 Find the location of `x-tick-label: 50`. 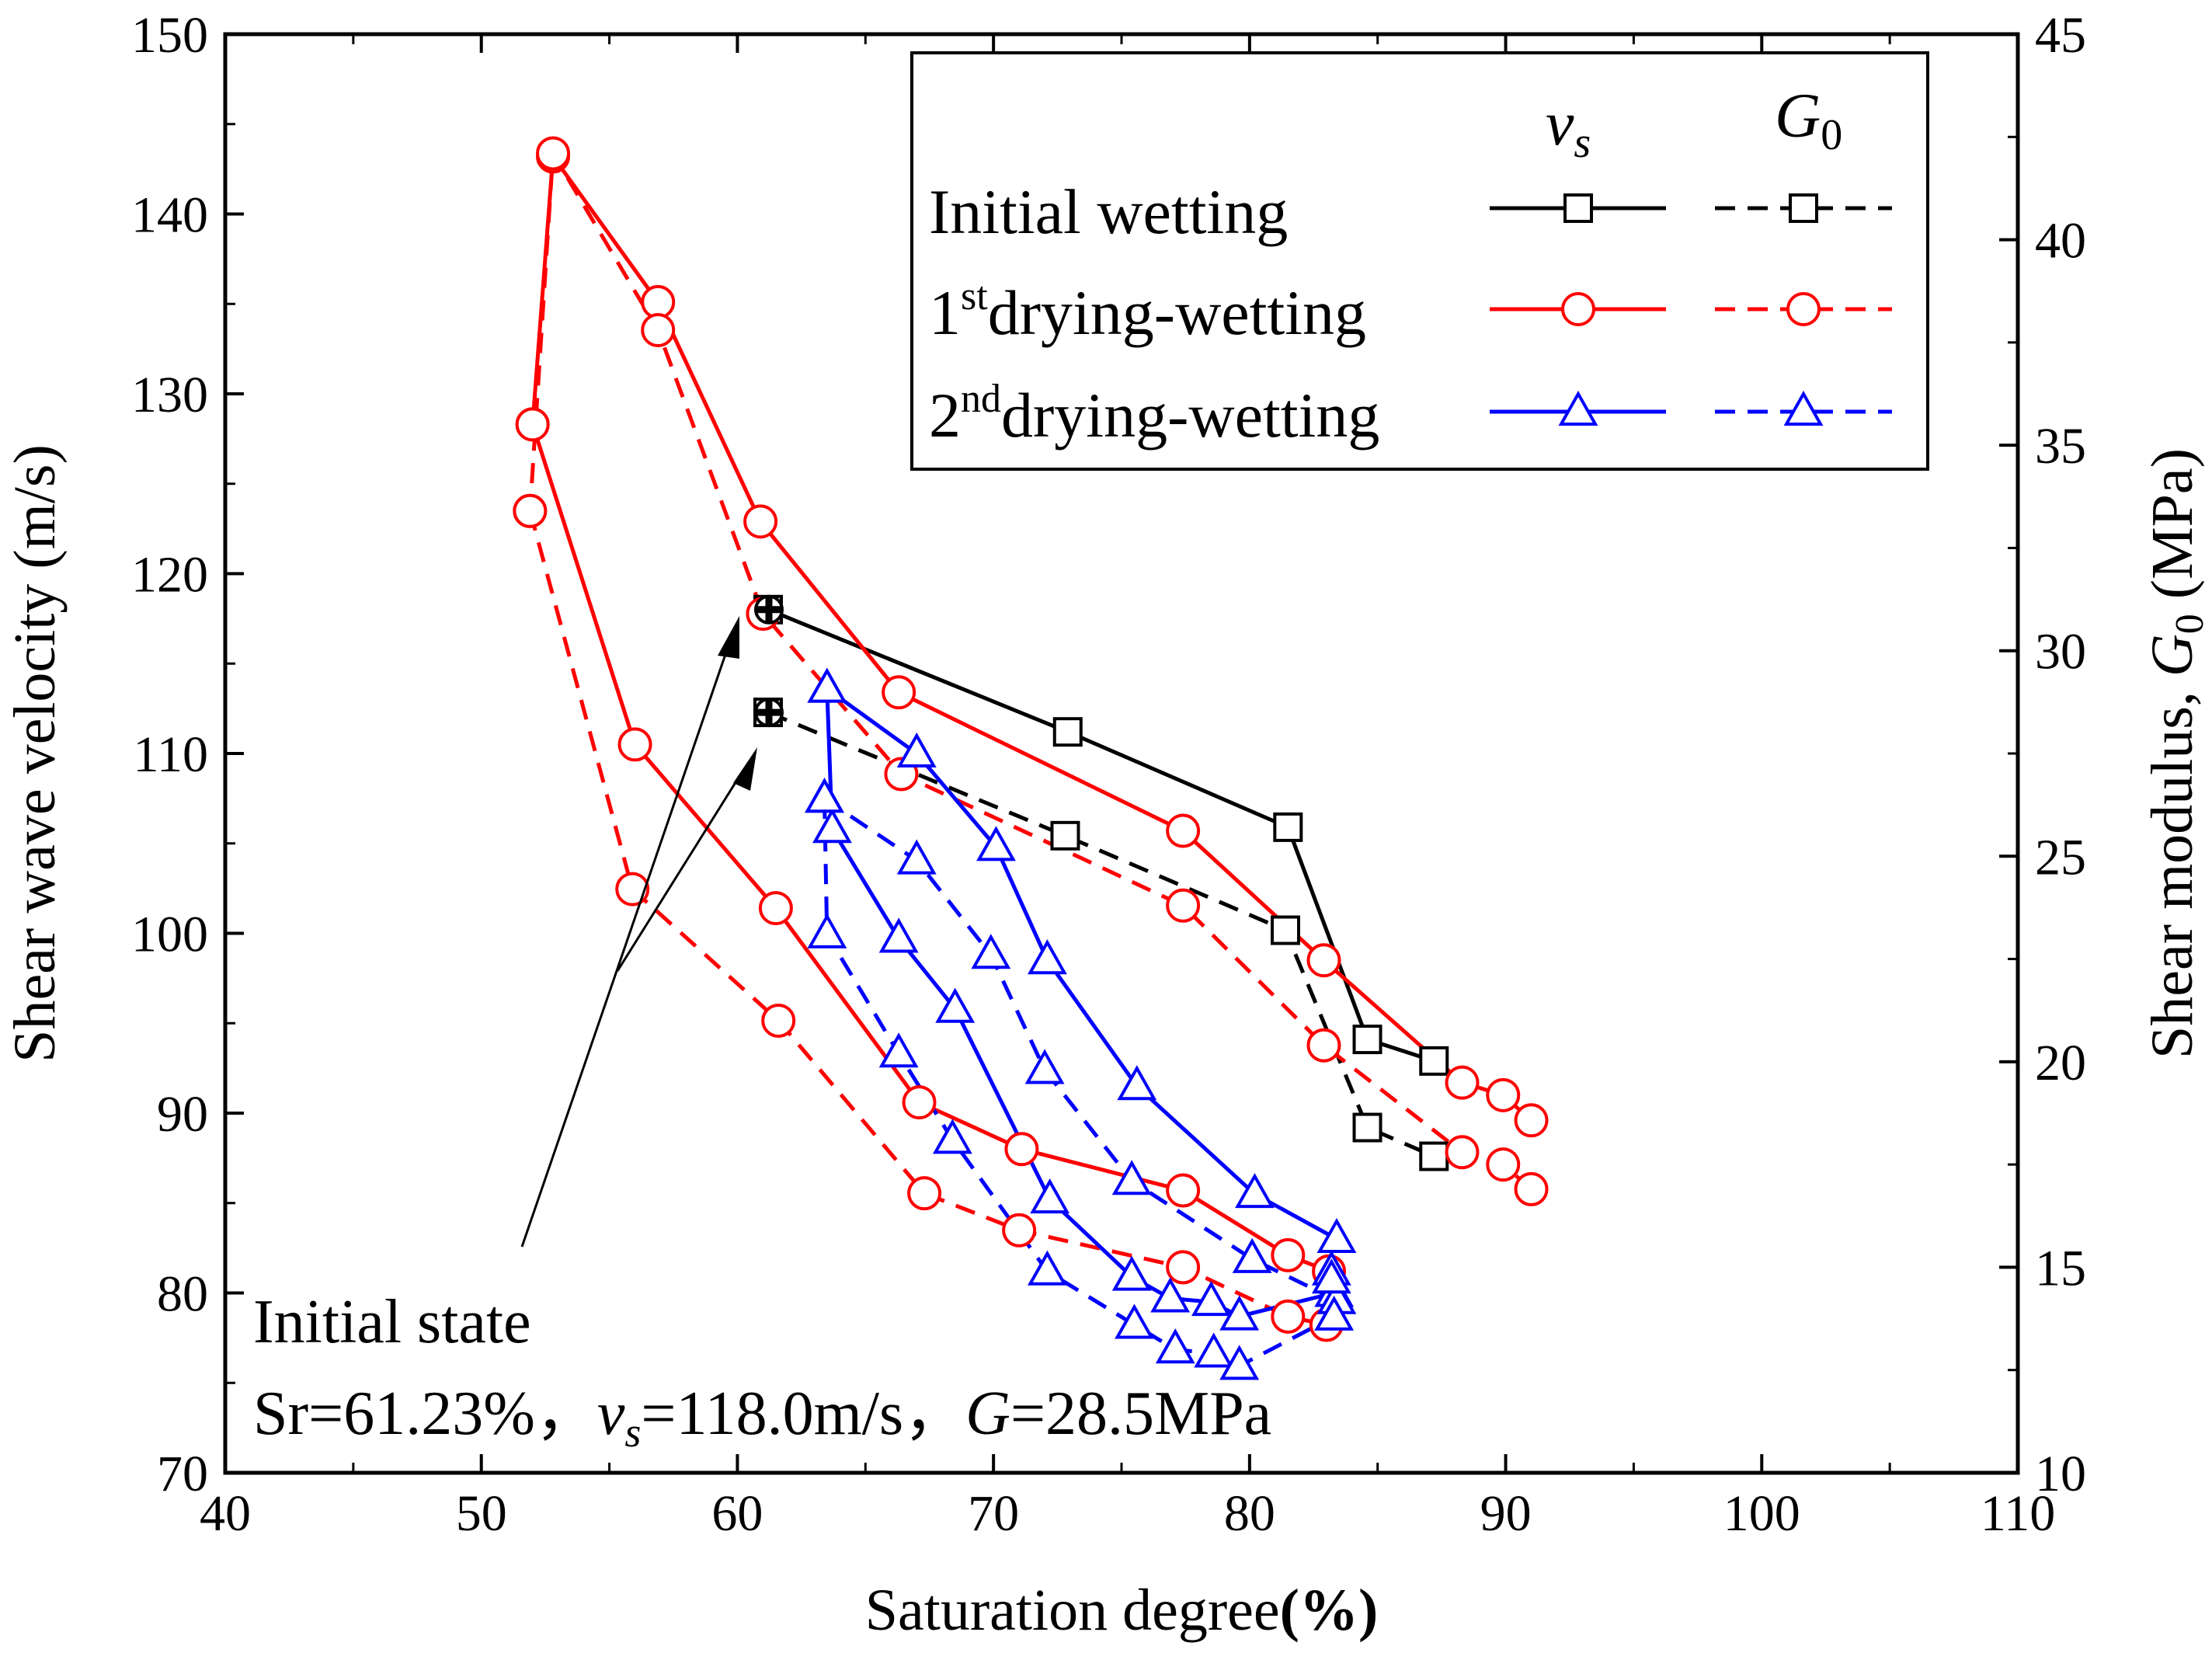

x-tick-label: 50 is located at coordinates (481, 1513).